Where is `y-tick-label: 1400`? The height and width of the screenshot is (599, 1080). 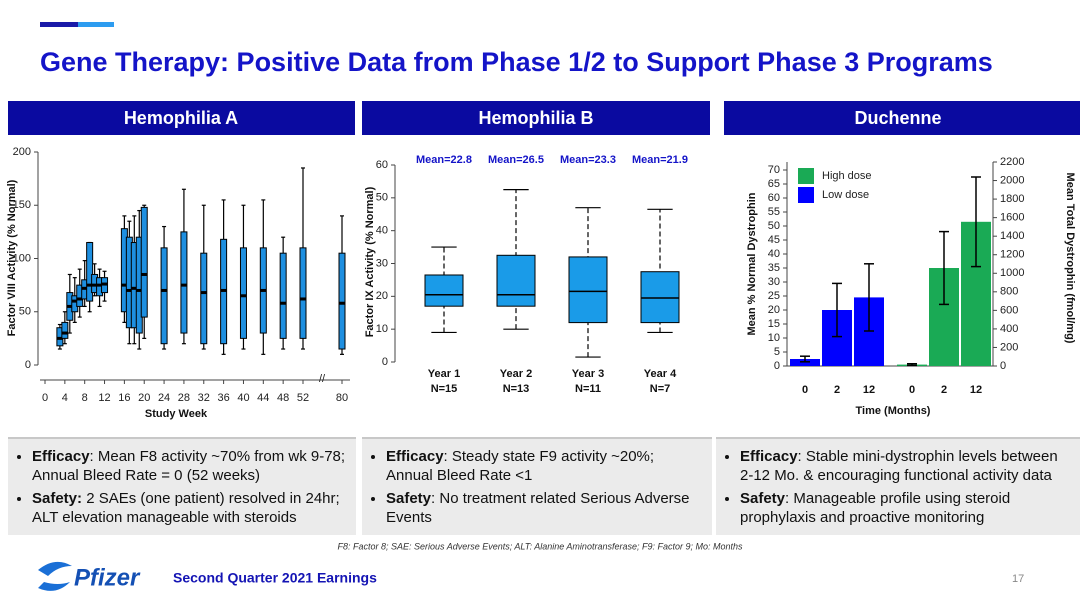 y-tick-label: 1400 is located at coordinates (1012, 236).